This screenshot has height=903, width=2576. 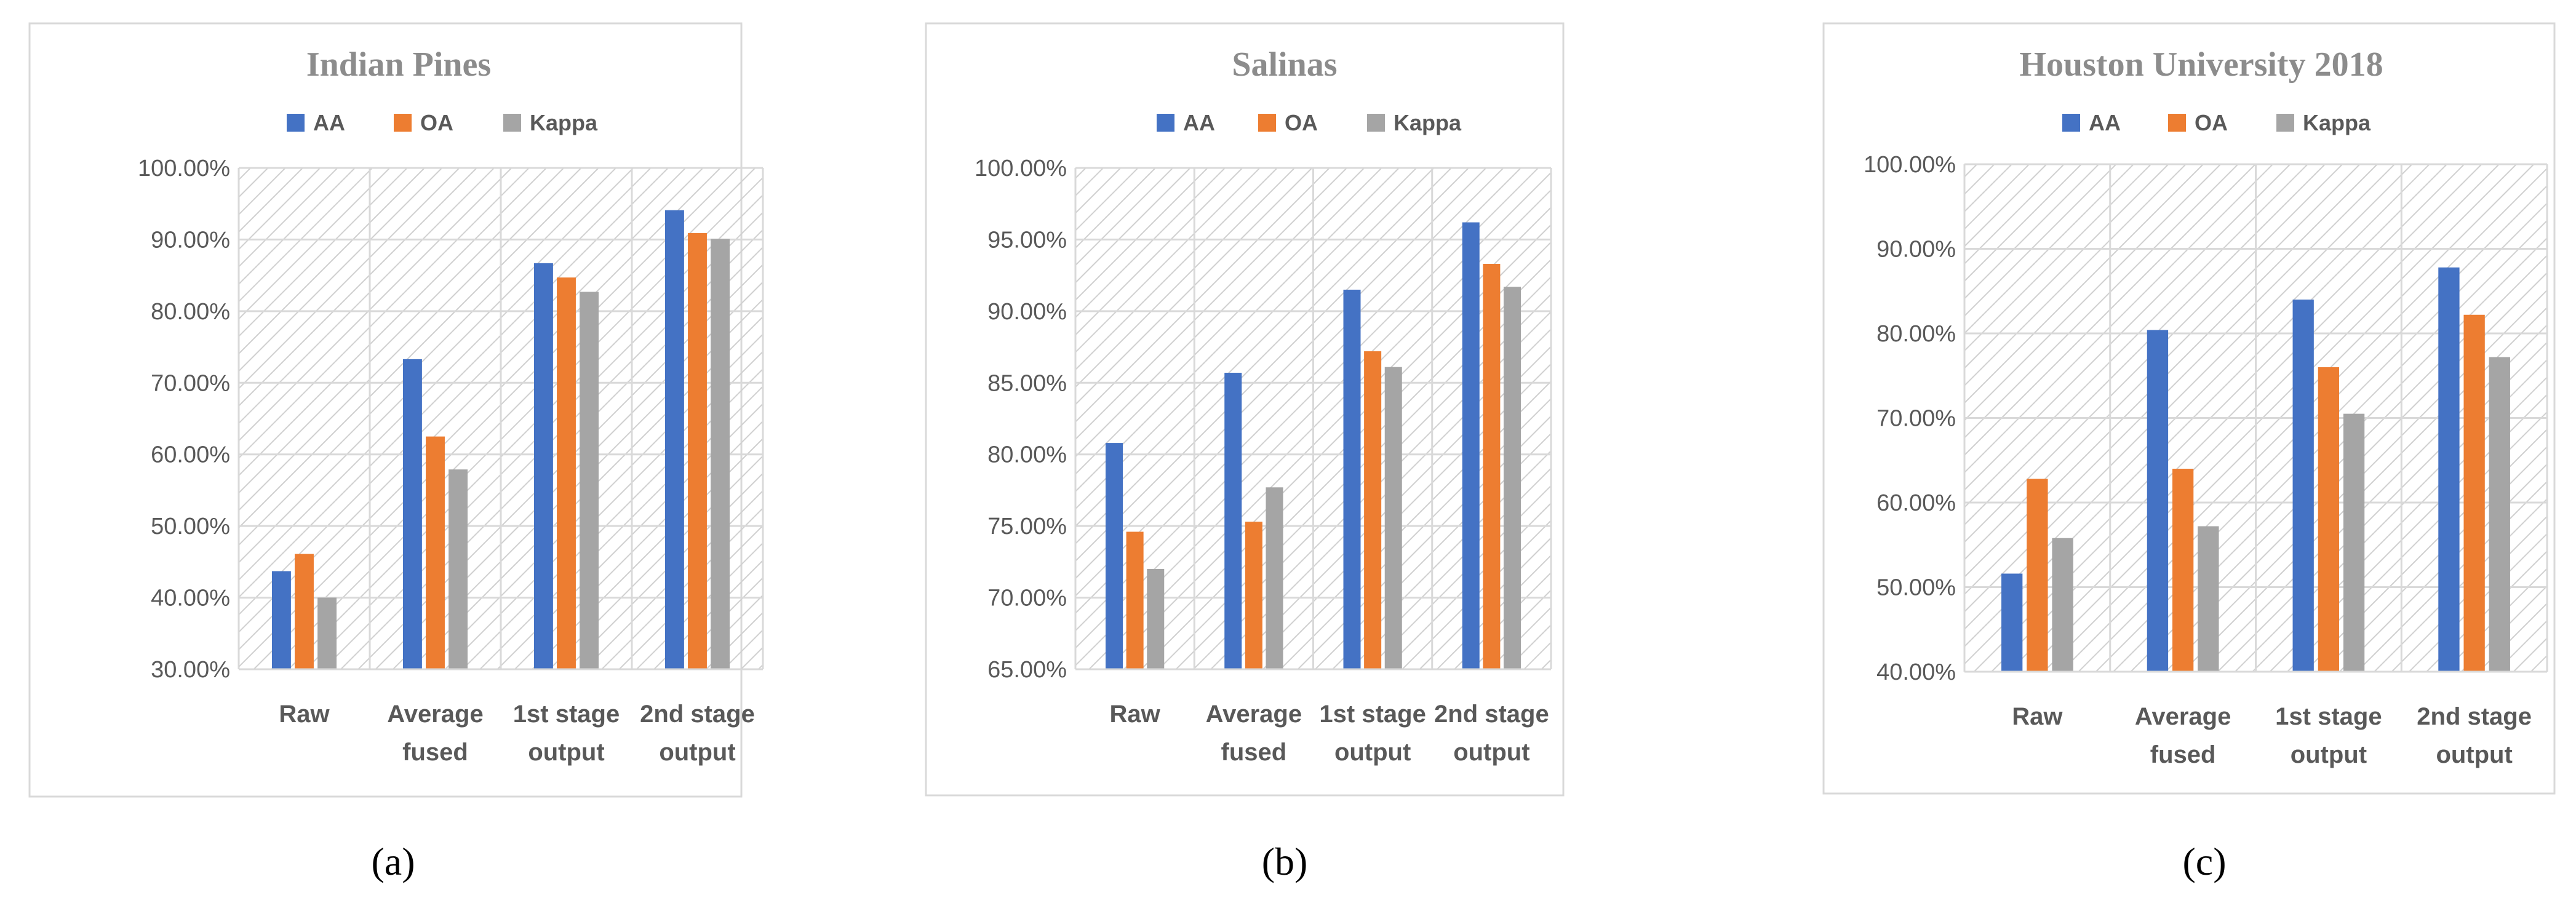 I want to click on y-tick-label: 75.00%, so click(x=1027, y=526).